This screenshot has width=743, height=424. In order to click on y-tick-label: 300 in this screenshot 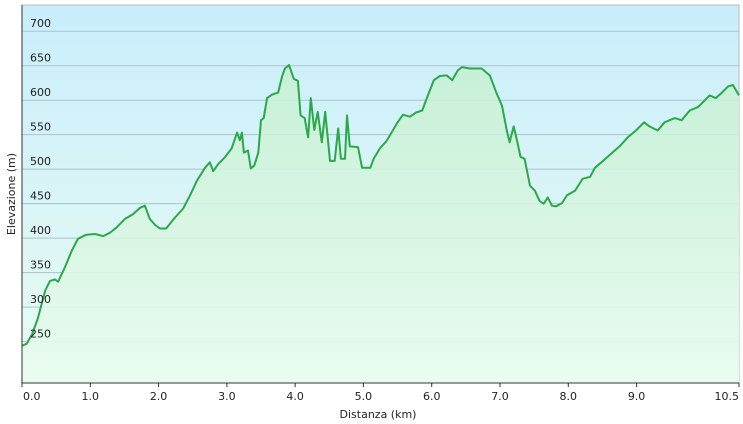, I will do `click(40, 299)`.